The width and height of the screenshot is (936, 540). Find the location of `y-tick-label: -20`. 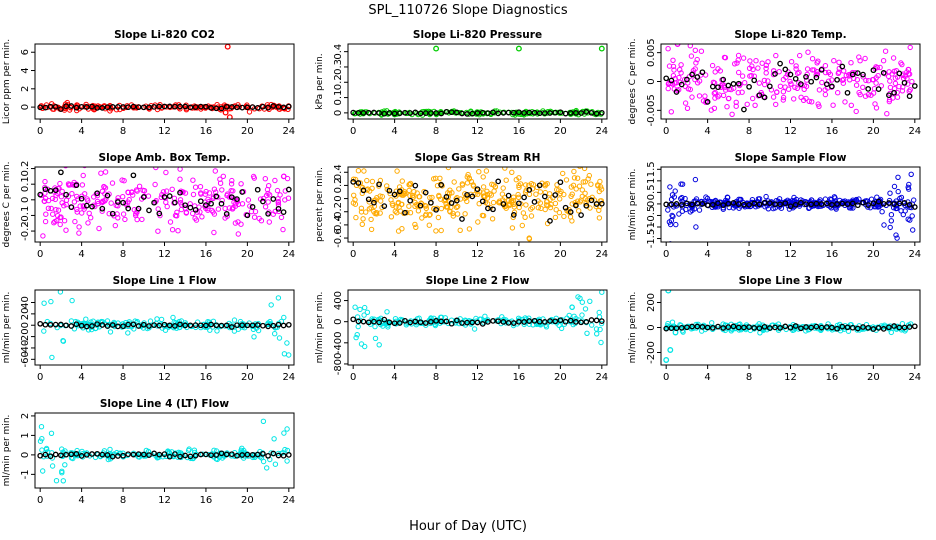

y-tick-label: -20 is located at coordinates (25, 336).